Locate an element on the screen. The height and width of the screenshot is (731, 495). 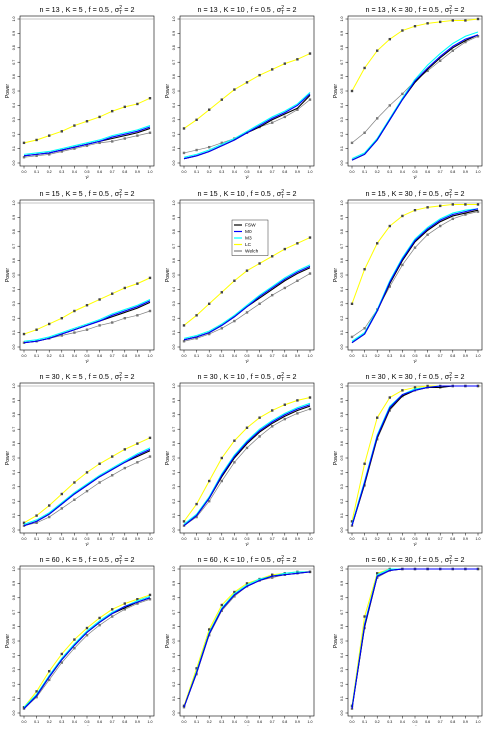
panel-title: n = 13 , K = 30 , f = 0.5 , σ2 T = 2 is located at coordinates (414, 10).